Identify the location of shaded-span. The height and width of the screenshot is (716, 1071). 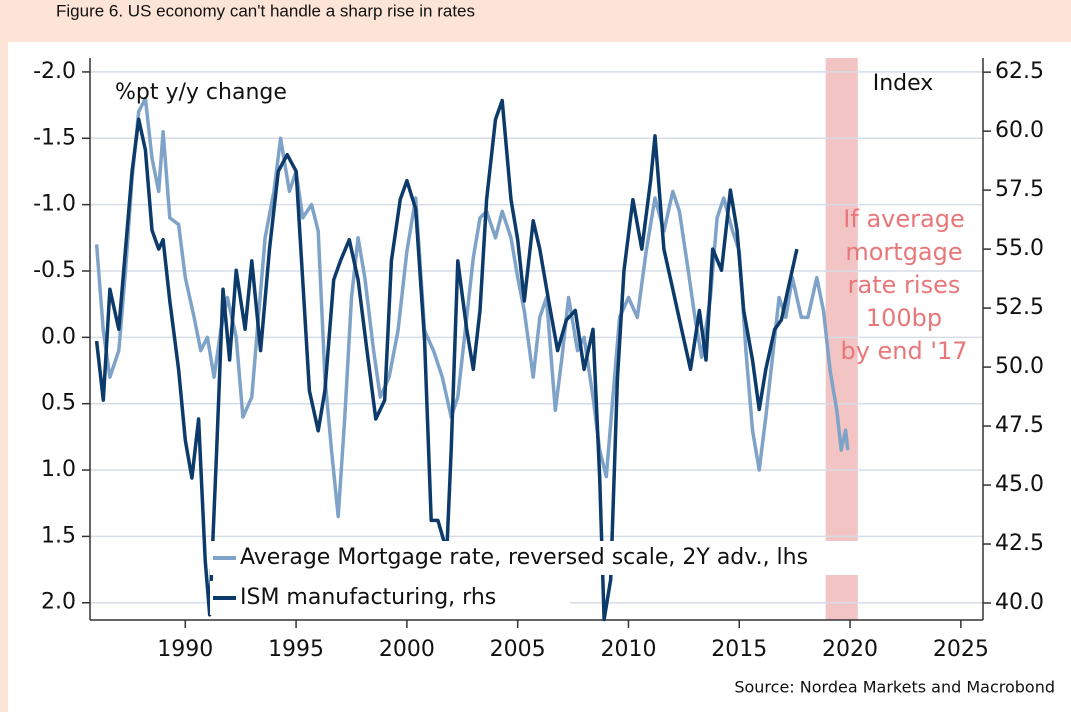
(841, 339).